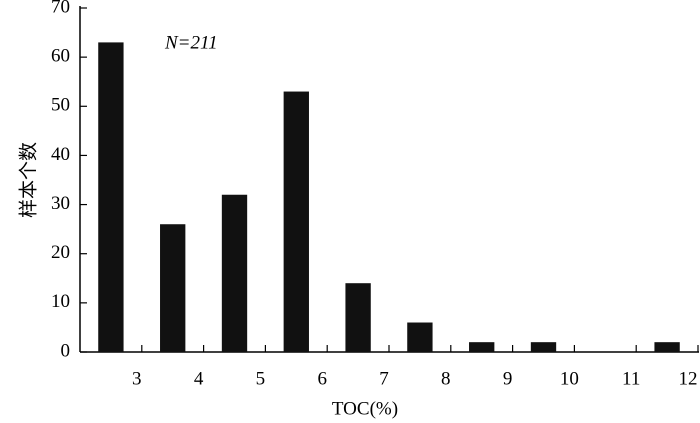 The image size is (700, 423). Describe the element at coordinates (261, 378) in the screenshot. I see `x-tick-label: 5` at that location.